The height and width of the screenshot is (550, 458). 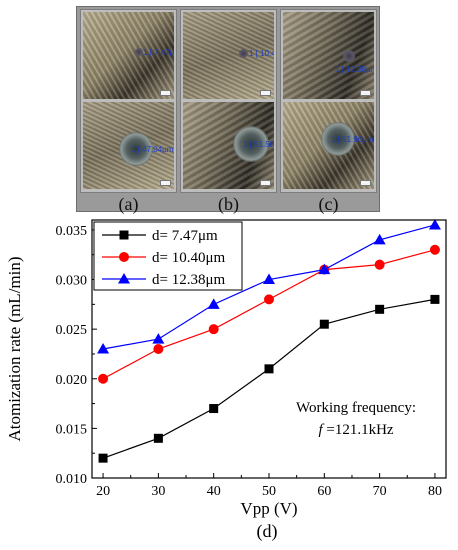 What do you see at coordinates (354, 69) in the screenshot?
I see `measurement-label: 1 [ 12.38µm ]` at bounding box center [354, 69].